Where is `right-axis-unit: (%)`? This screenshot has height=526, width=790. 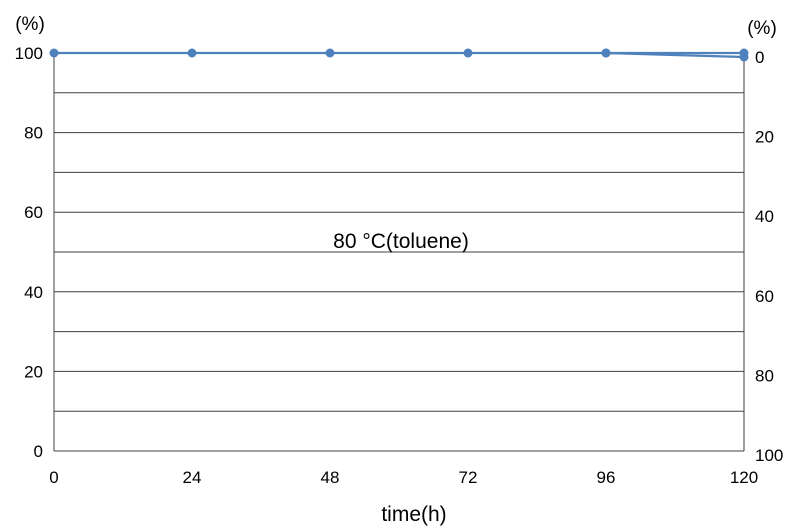 right-axis-unit: (%) is located at coordinates (762, 28).